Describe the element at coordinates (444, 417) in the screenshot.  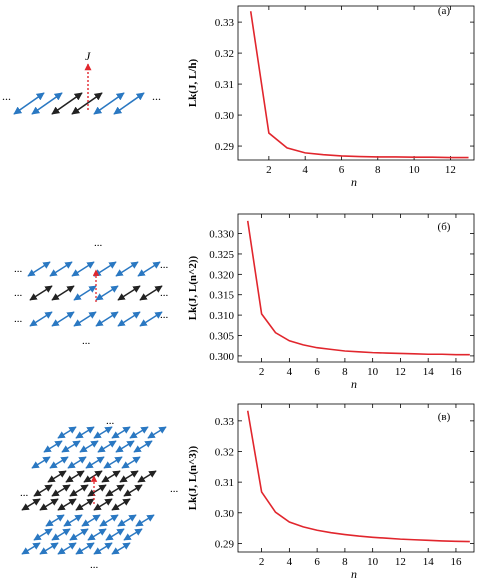
I see `panel-label: (в)` at that location.